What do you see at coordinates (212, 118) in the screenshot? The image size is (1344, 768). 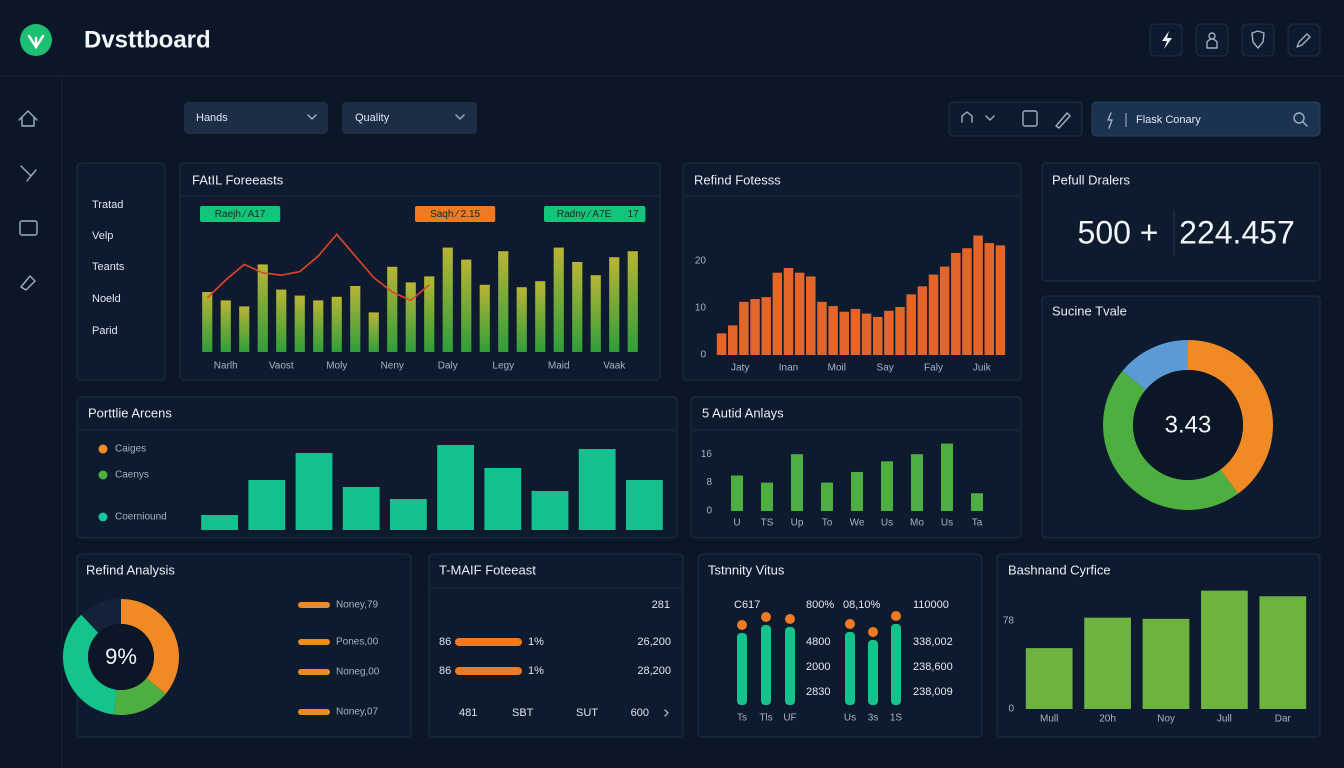 I see `filter-label: Hands` at bounding box center [212, 118].